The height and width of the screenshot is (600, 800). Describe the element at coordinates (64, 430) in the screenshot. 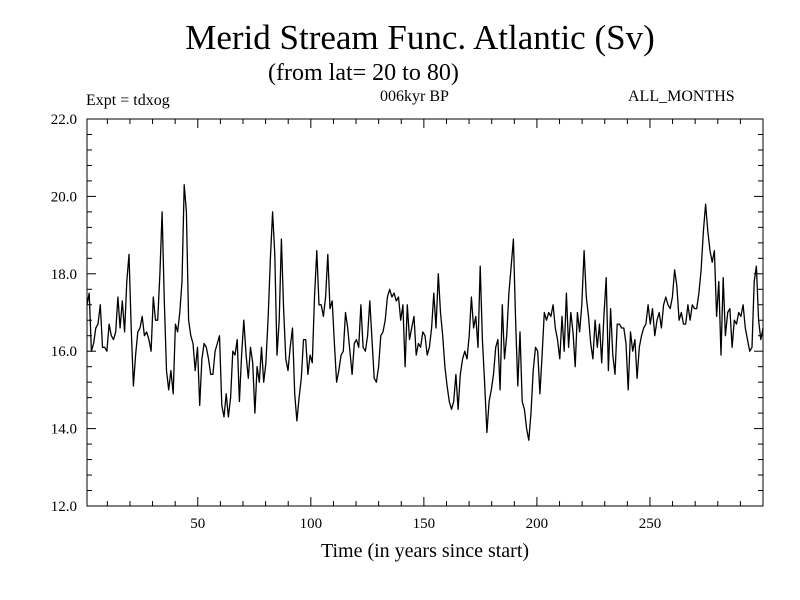

I see `y-tick-label: 14.0` at that location.